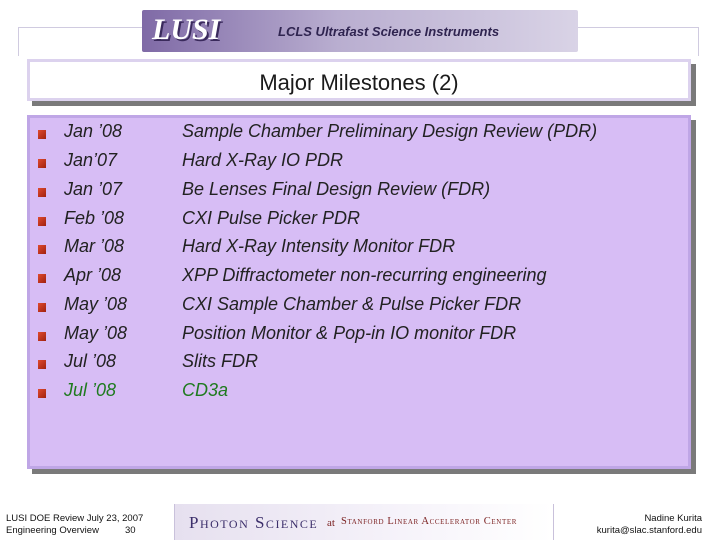 The image size is (720, 540). What do you see at coordinates (91, 160) in the screenshot?
I see `milestone-date: Jan’07` at bounding box center [91, 160].